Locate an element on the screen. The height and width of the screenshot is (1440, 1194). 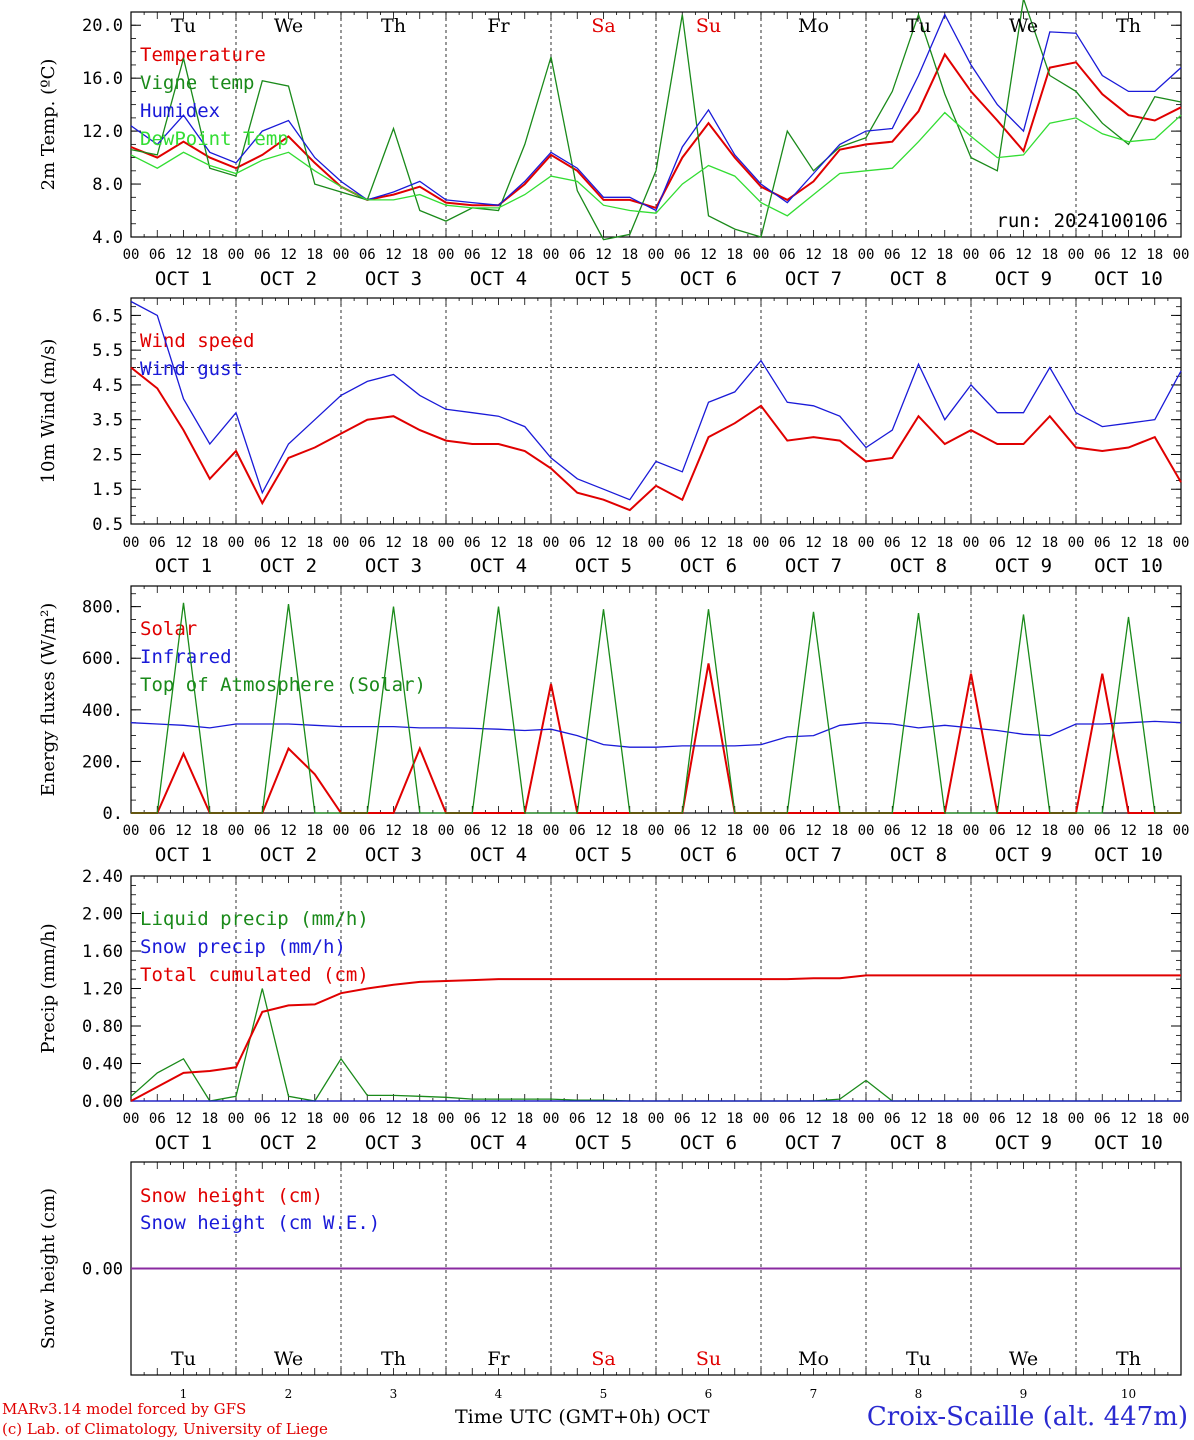
day-name-label: Sa is located at coordinates (603, 26).